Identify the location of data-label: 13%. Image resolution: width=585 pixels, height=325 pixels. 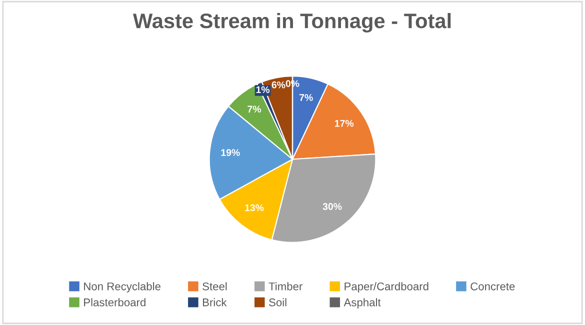
(254, 208).